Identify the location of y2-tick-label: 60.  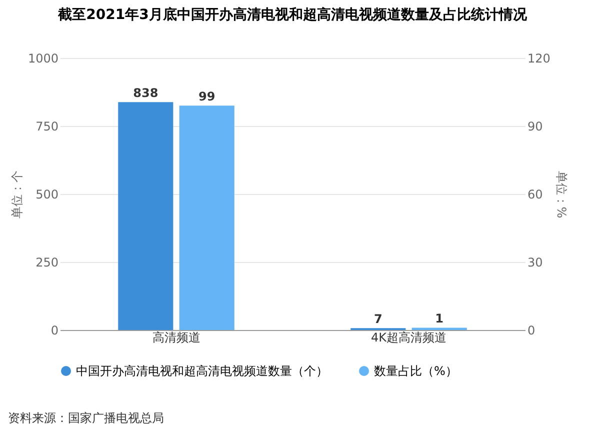
(535, 195).